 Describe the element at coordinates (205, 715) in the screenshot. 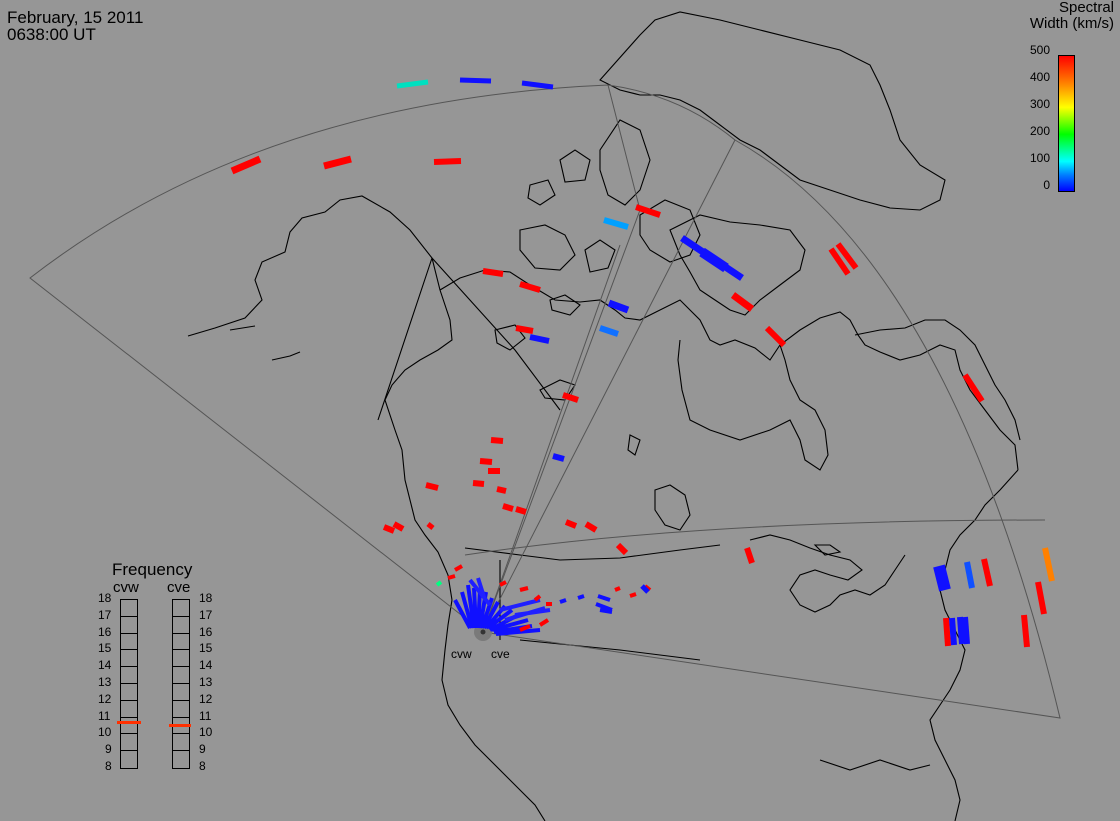

I see `frequency-tick-right: 11` at that location.